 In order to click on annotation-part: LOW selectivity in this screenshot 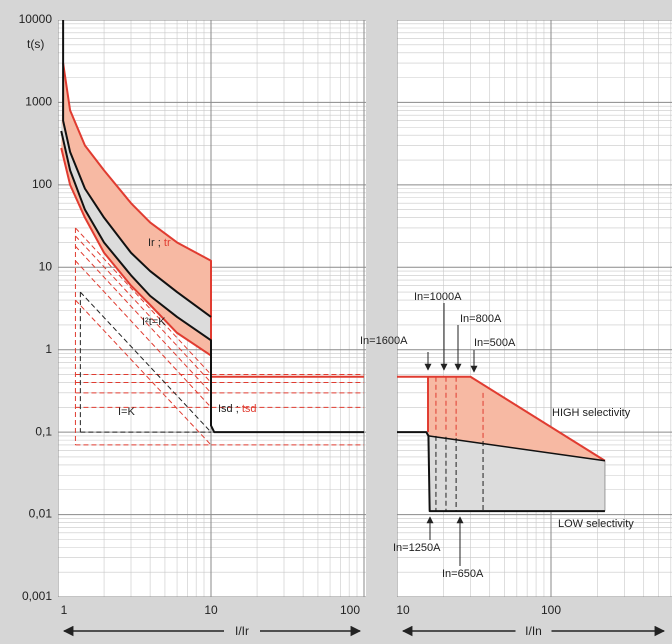, I will do `click(596, 524)`.